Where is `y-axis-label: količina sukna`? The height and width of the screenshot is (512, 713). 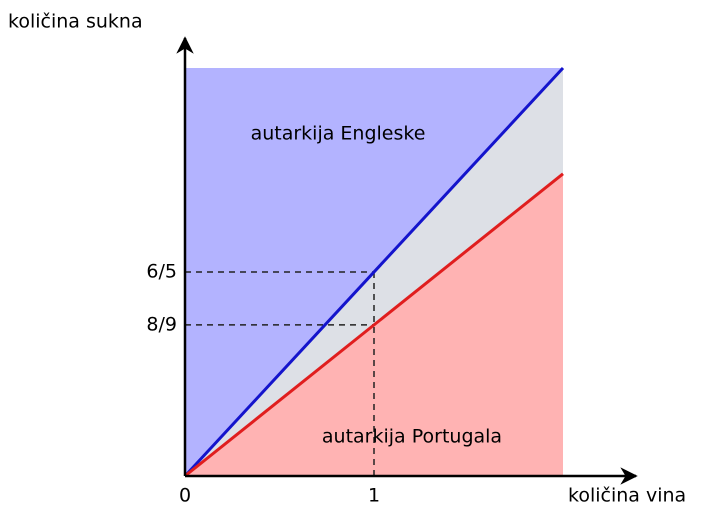
y-axis-label: količina sukna is located at coordinates (75, 22).